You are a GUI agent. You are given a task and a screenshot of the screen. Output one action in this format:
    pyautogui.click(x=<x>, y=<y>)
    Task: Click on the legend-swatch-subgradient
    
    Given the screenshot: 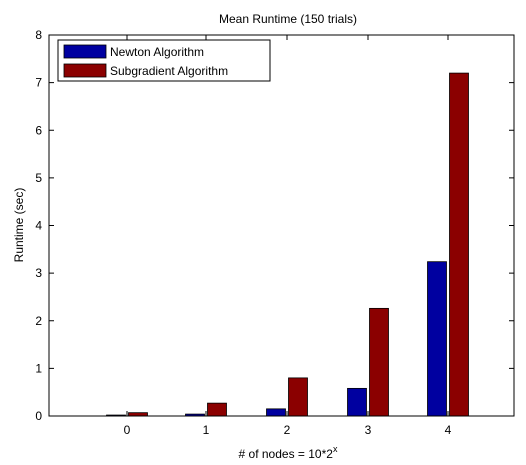 What is the action you would take?
    pyautogui.click(x=85, y=70)
    